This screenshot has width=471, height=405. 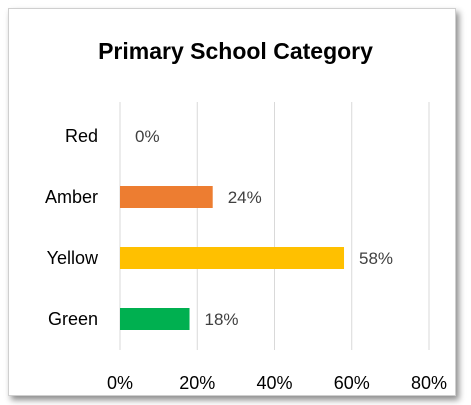 What do you see at coordinates (245, 197) in the screenshot?
I see `data-label-amber: 24%` at bounding box center [245, 197].